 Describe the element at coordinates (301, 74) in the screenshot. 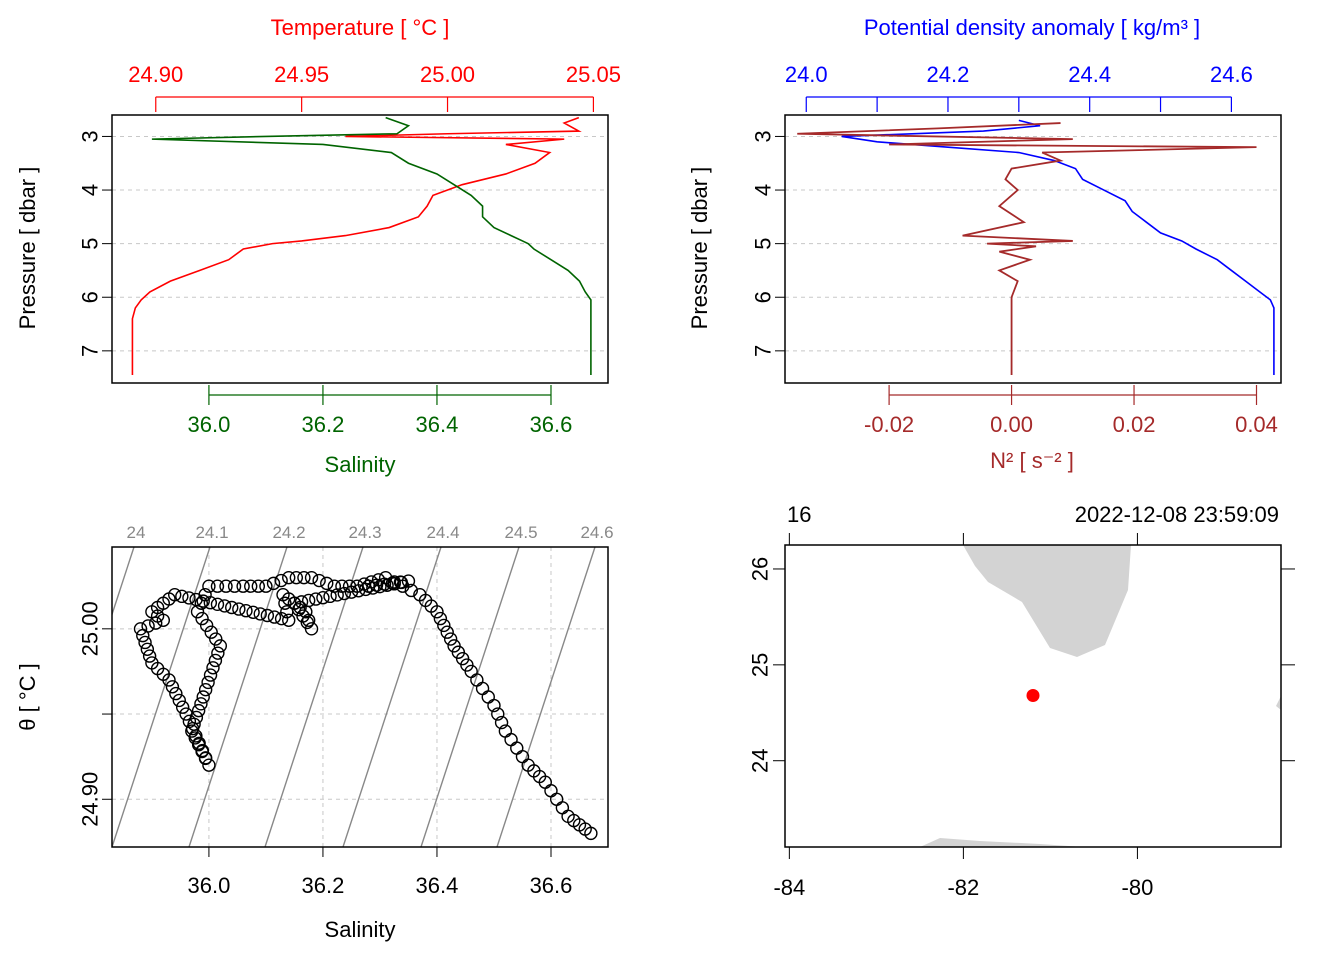

I see `temperature-tick-label: 24.95` at that location.